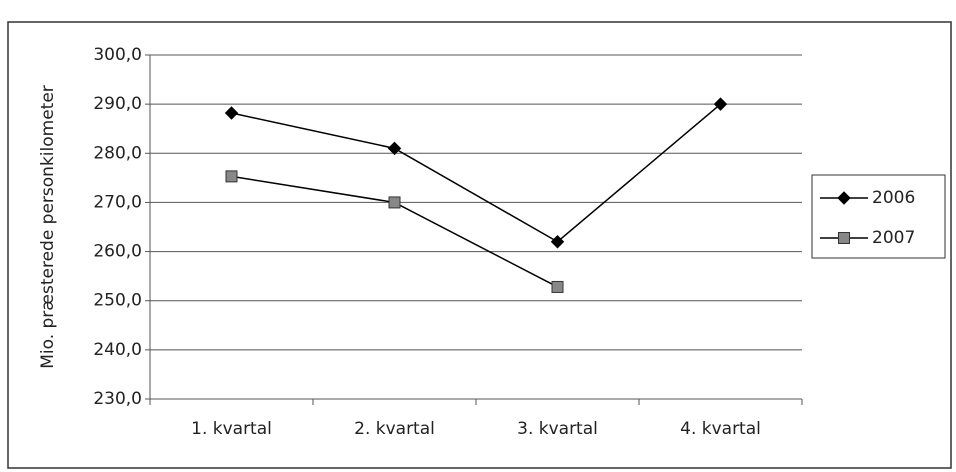 The image size is (956, 472). What do you see at coordinates (394, 429) in the screenshot?
I see `x-tick-label: 2. kvartal` at bounding box center [394, 429].